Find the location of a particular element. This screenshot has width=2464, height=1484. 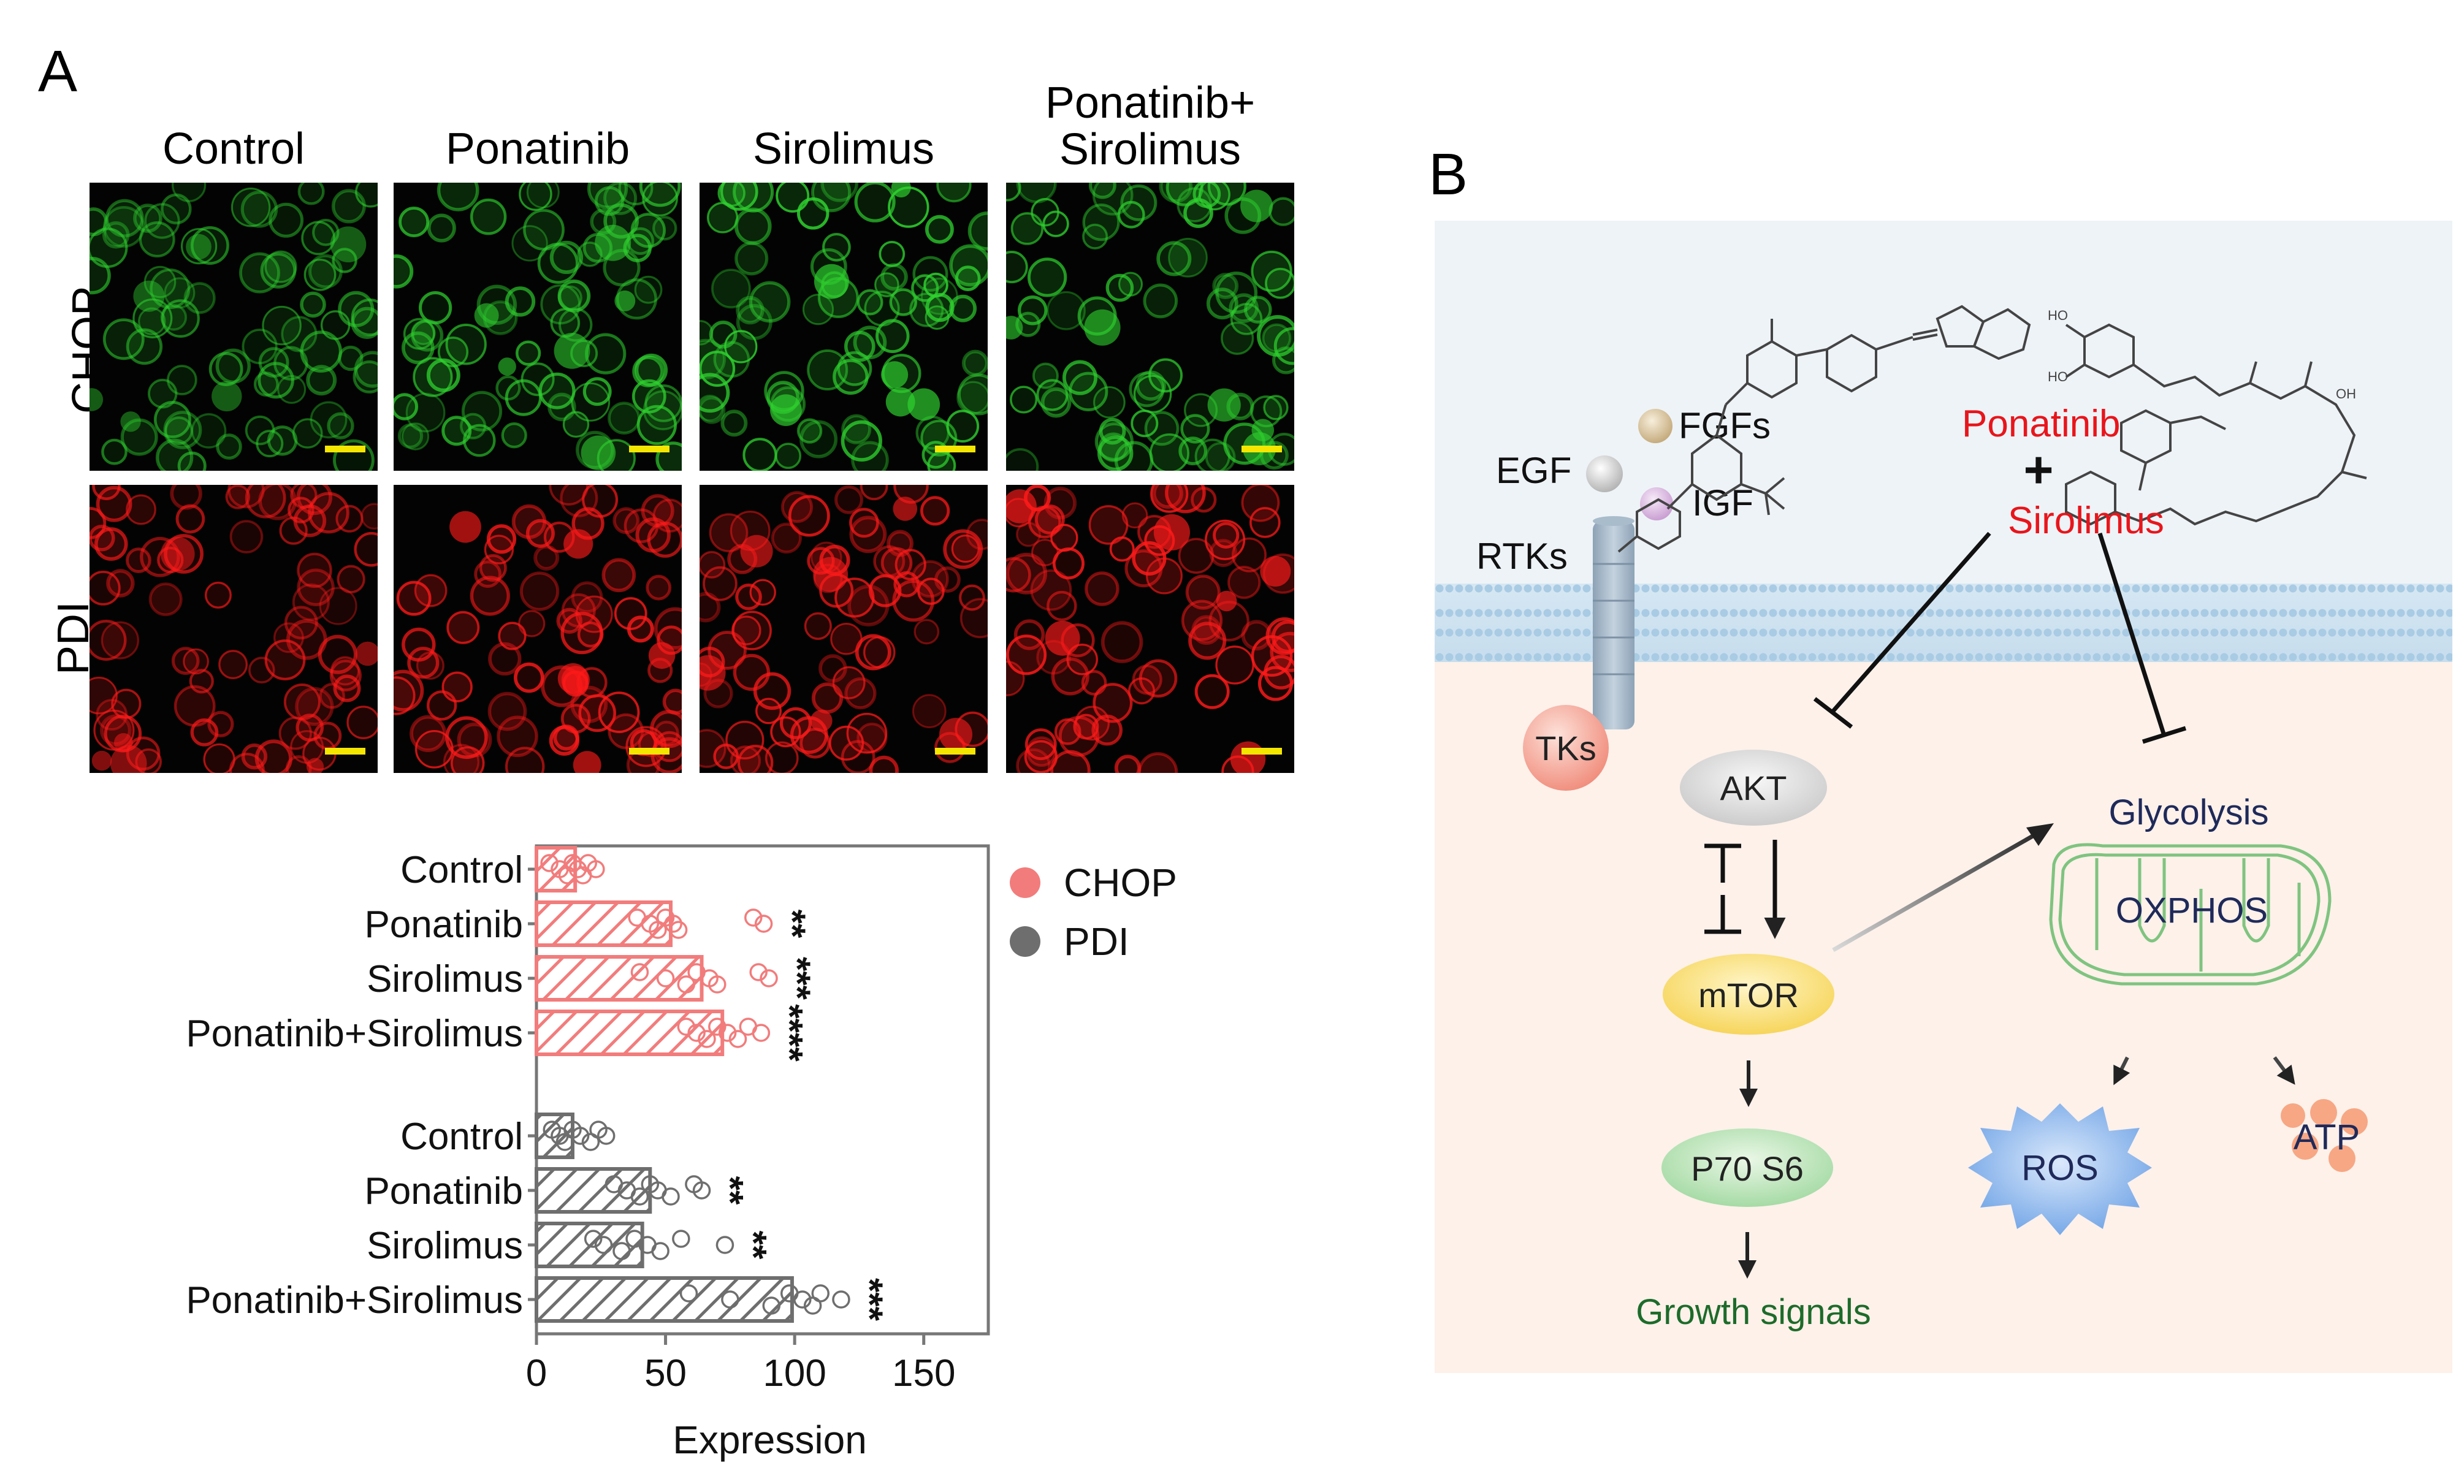

oxphos-label: OXPHOS is located at coordinates (2192, 910).